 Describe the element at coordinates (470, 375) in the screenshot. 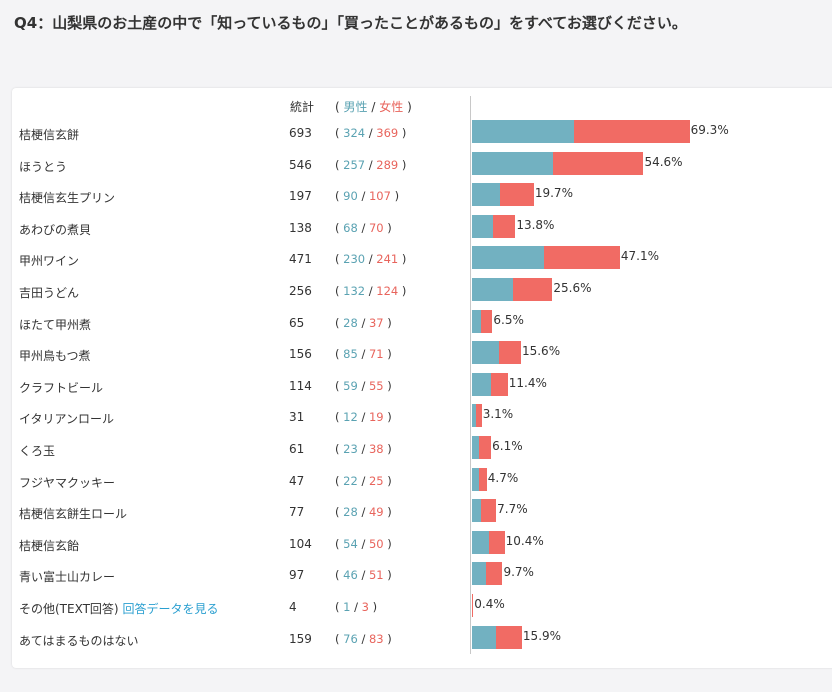

I see `bar-axis-line` at that location.